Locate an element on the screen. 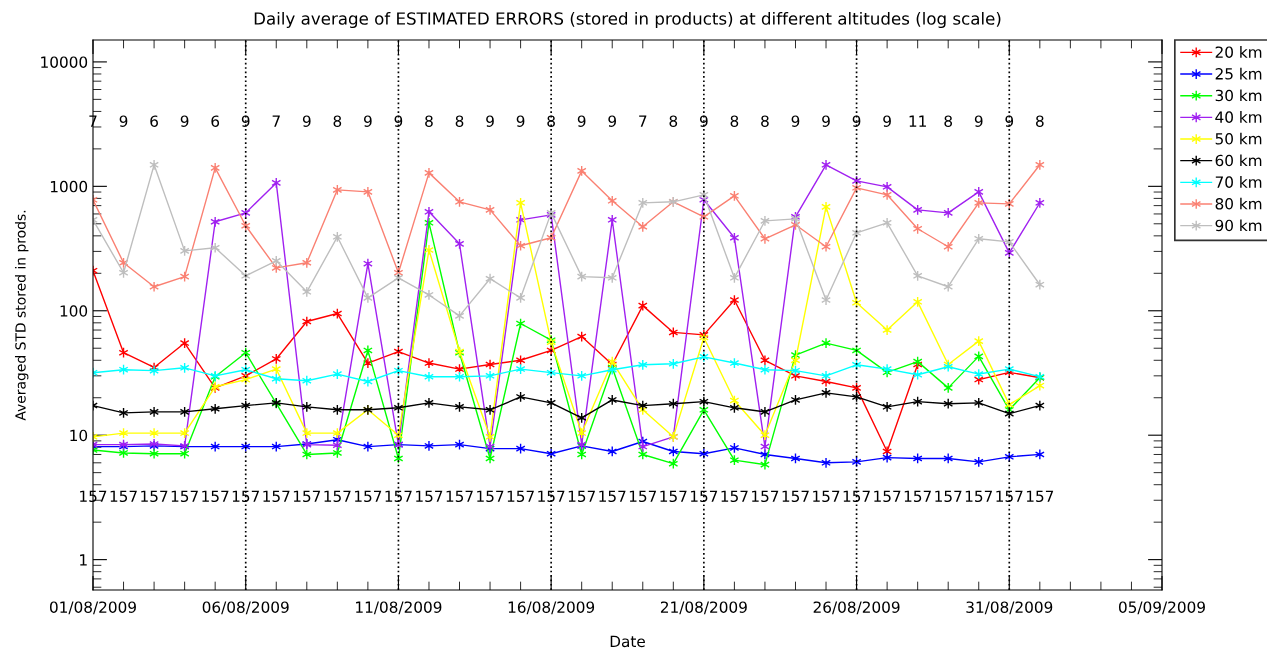  legend-label: 90 km is located at coordinates (1238, 225).